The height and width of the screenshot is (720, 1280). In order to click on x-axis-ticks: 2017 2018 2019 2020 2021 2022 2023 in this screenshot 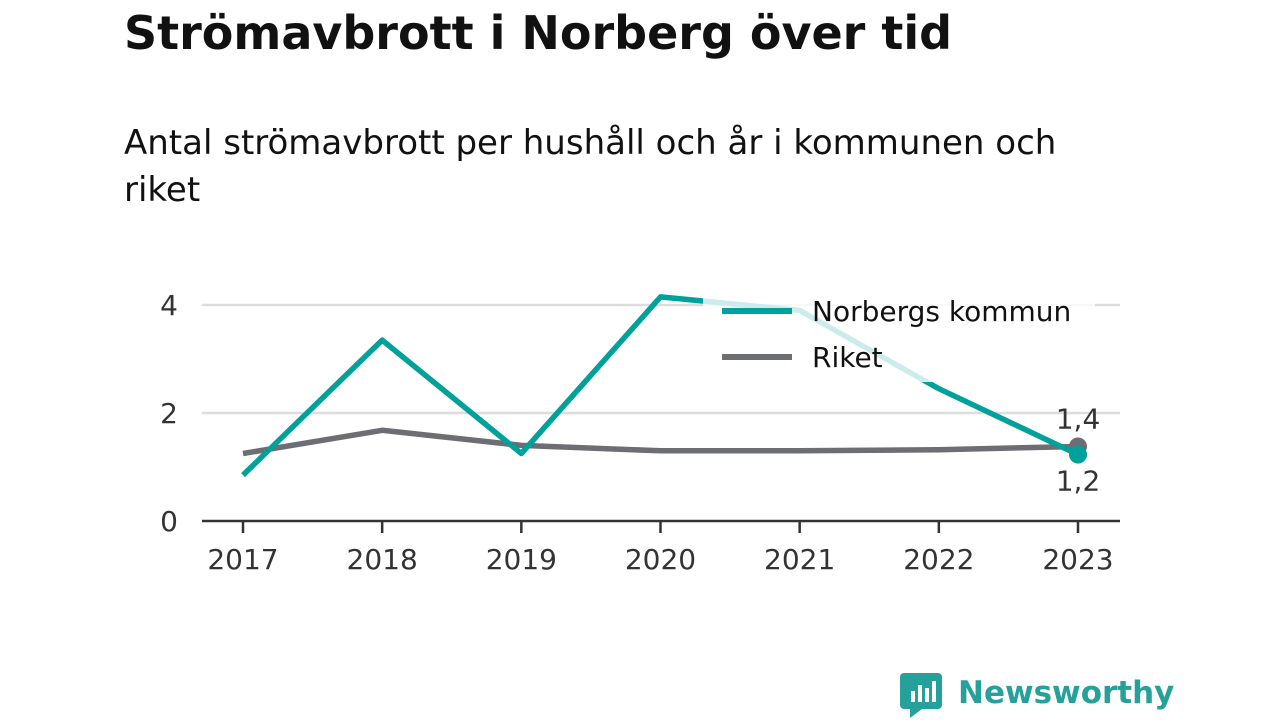, I will do `click(660, 548)`.